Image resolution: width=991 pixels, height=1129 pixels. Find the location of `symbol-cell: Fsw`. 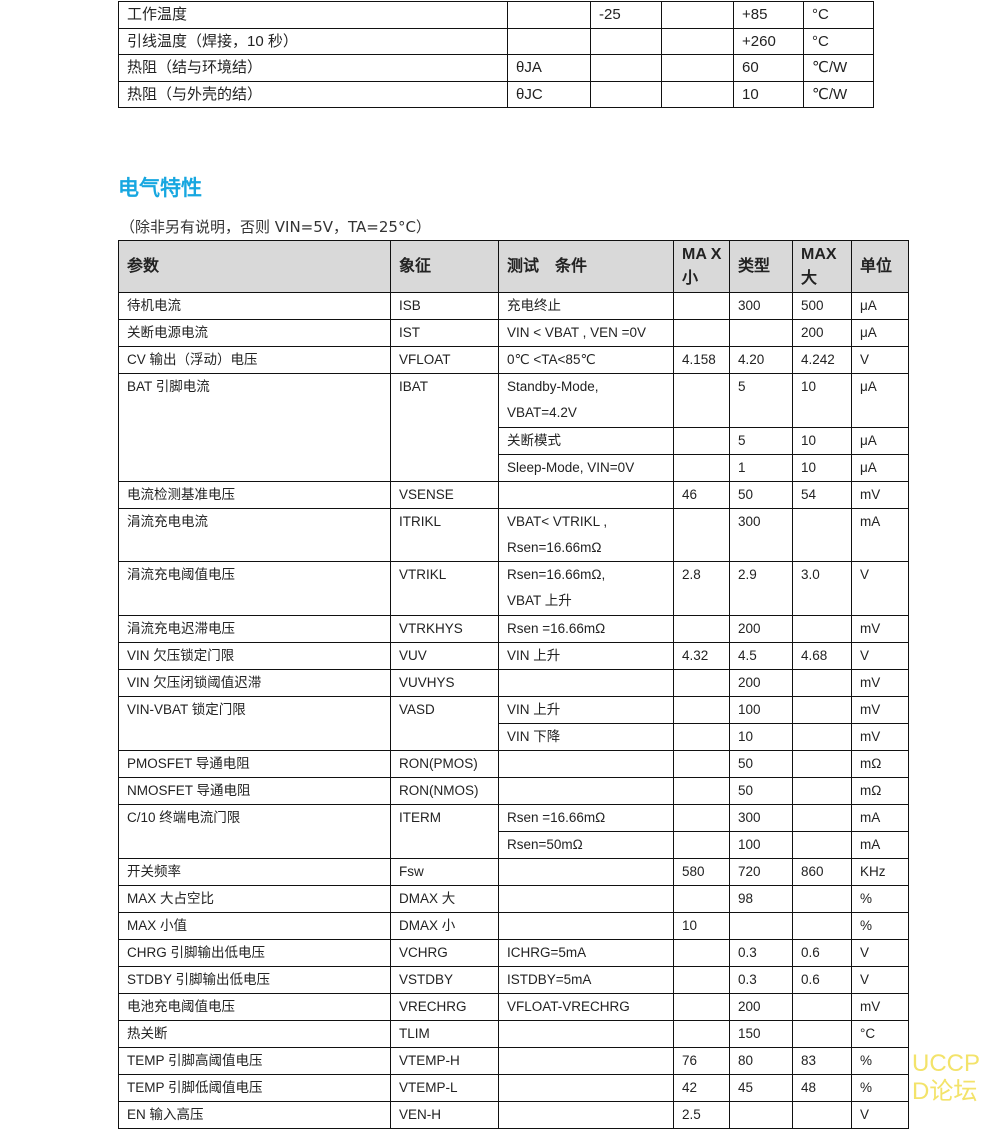

symbol-cell: Fsw is located at coordinates (444, 871).